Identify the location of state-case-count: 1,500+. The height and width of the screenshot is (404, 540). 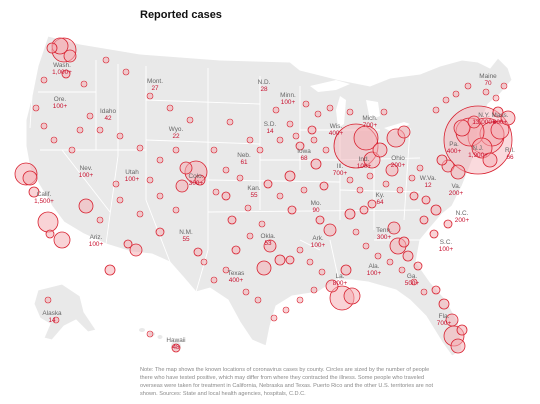
(44, 201).